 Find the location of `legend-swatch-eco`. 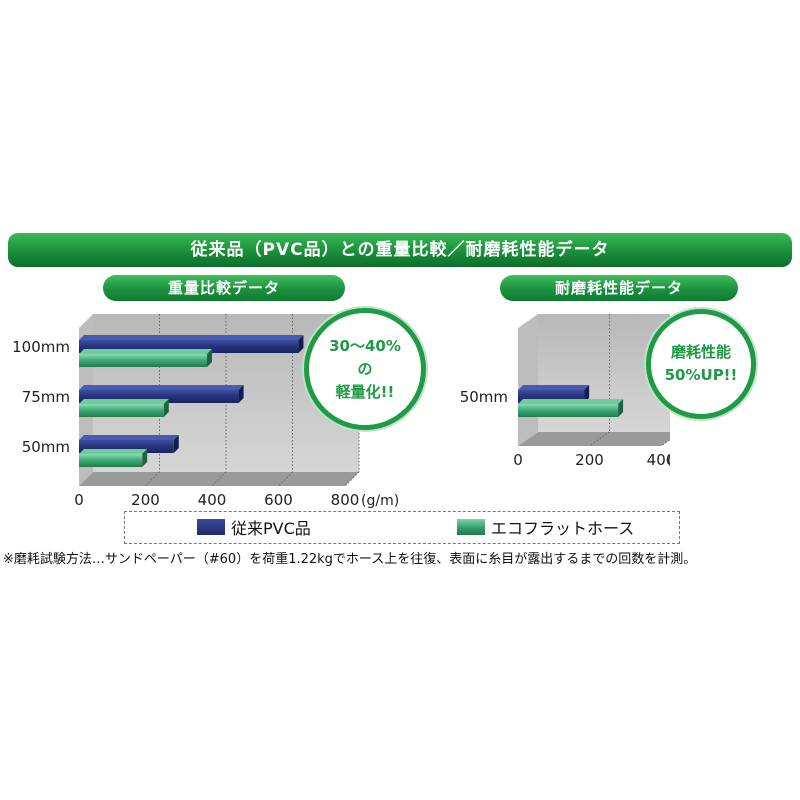

legend-swatch-eco is located at coordinates (471, 527).